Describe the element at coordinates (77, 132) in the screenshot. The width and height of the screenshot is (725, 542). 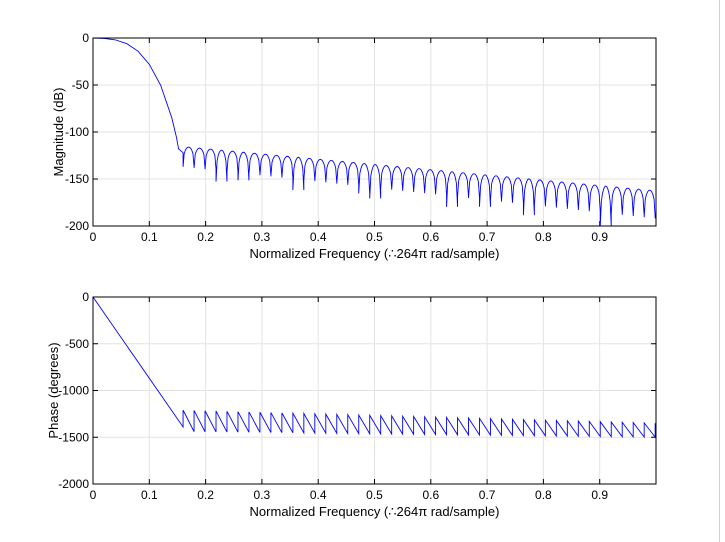
I see `y-tick-label: -100` at that location.